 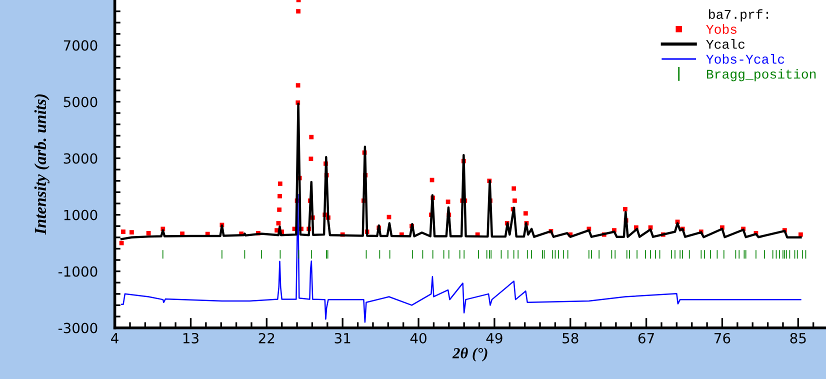 What do you see at coordinates (494, 338) in the screenshot?
I see `x-tick-label: 49` at bounding box center [494, 338].